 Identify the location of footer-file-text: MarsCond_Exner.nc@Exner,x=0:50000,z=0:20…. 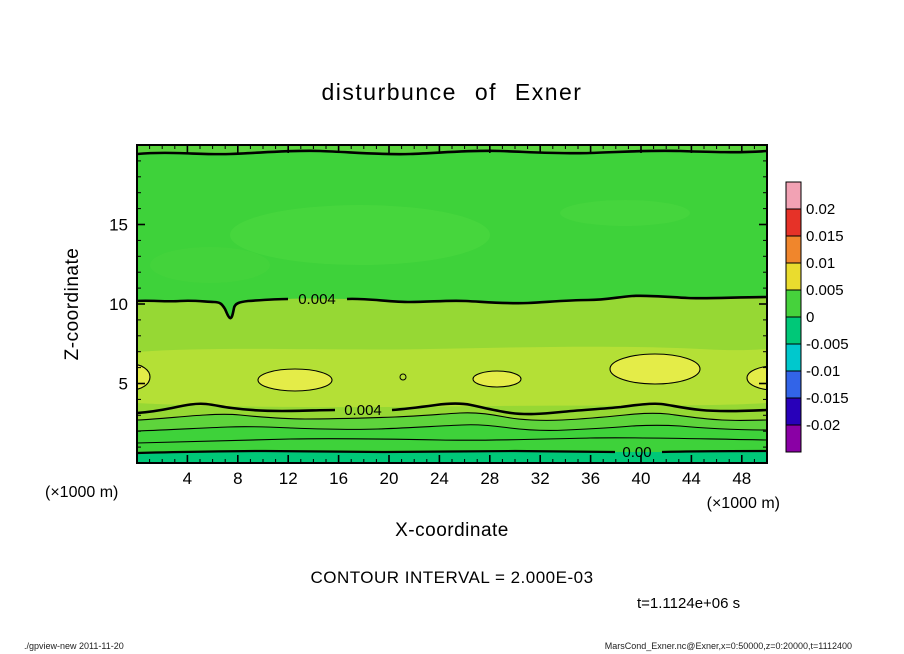
(728, 646).